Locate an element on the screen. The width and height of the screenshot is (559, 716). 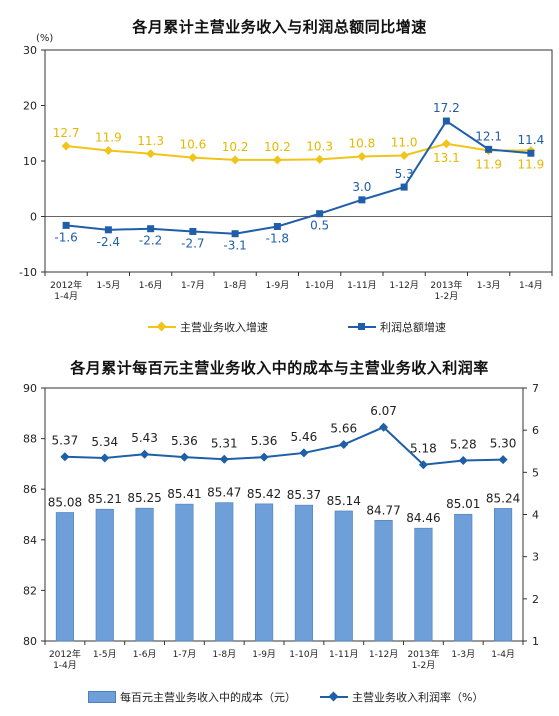
legend-profit-growth: 利润总额增速 is located at coordinates (397, 327).